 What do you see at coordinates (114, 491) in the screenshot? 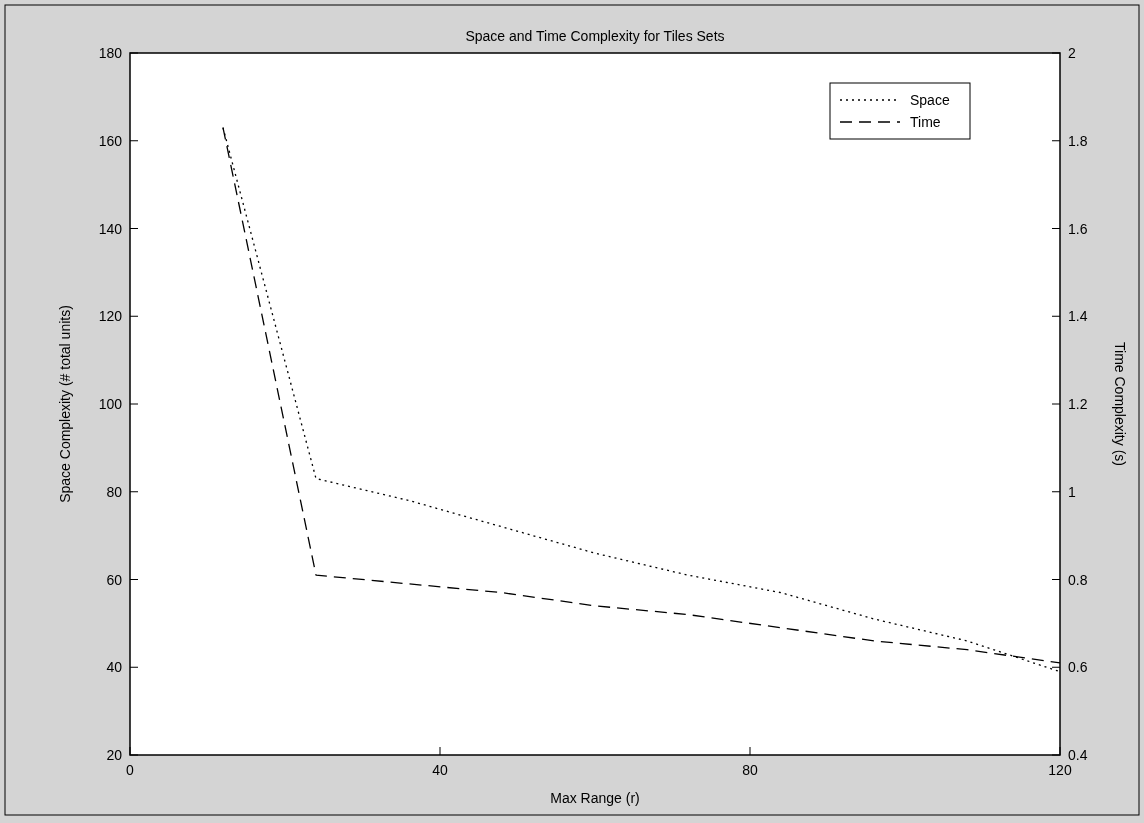
I see `y-tick-label: 80` at bounding box center [114, 491].